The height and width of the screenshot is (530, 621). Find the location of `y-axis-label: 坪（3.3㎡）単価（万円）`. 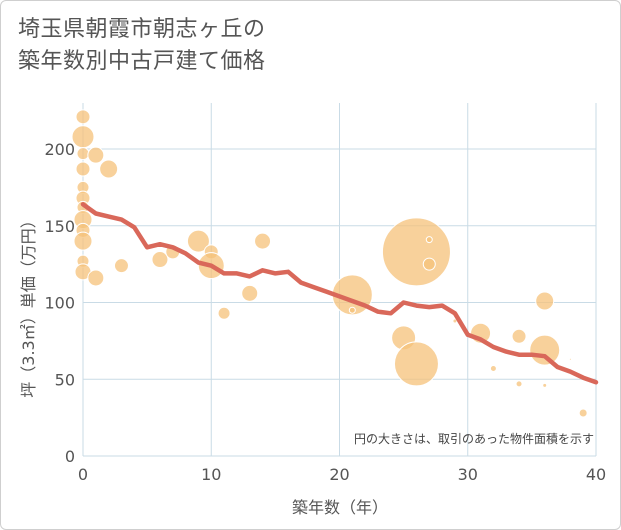

y-axis-label: 坪（3.3㎡）単価（万円） is located at coordinates (28, 304).